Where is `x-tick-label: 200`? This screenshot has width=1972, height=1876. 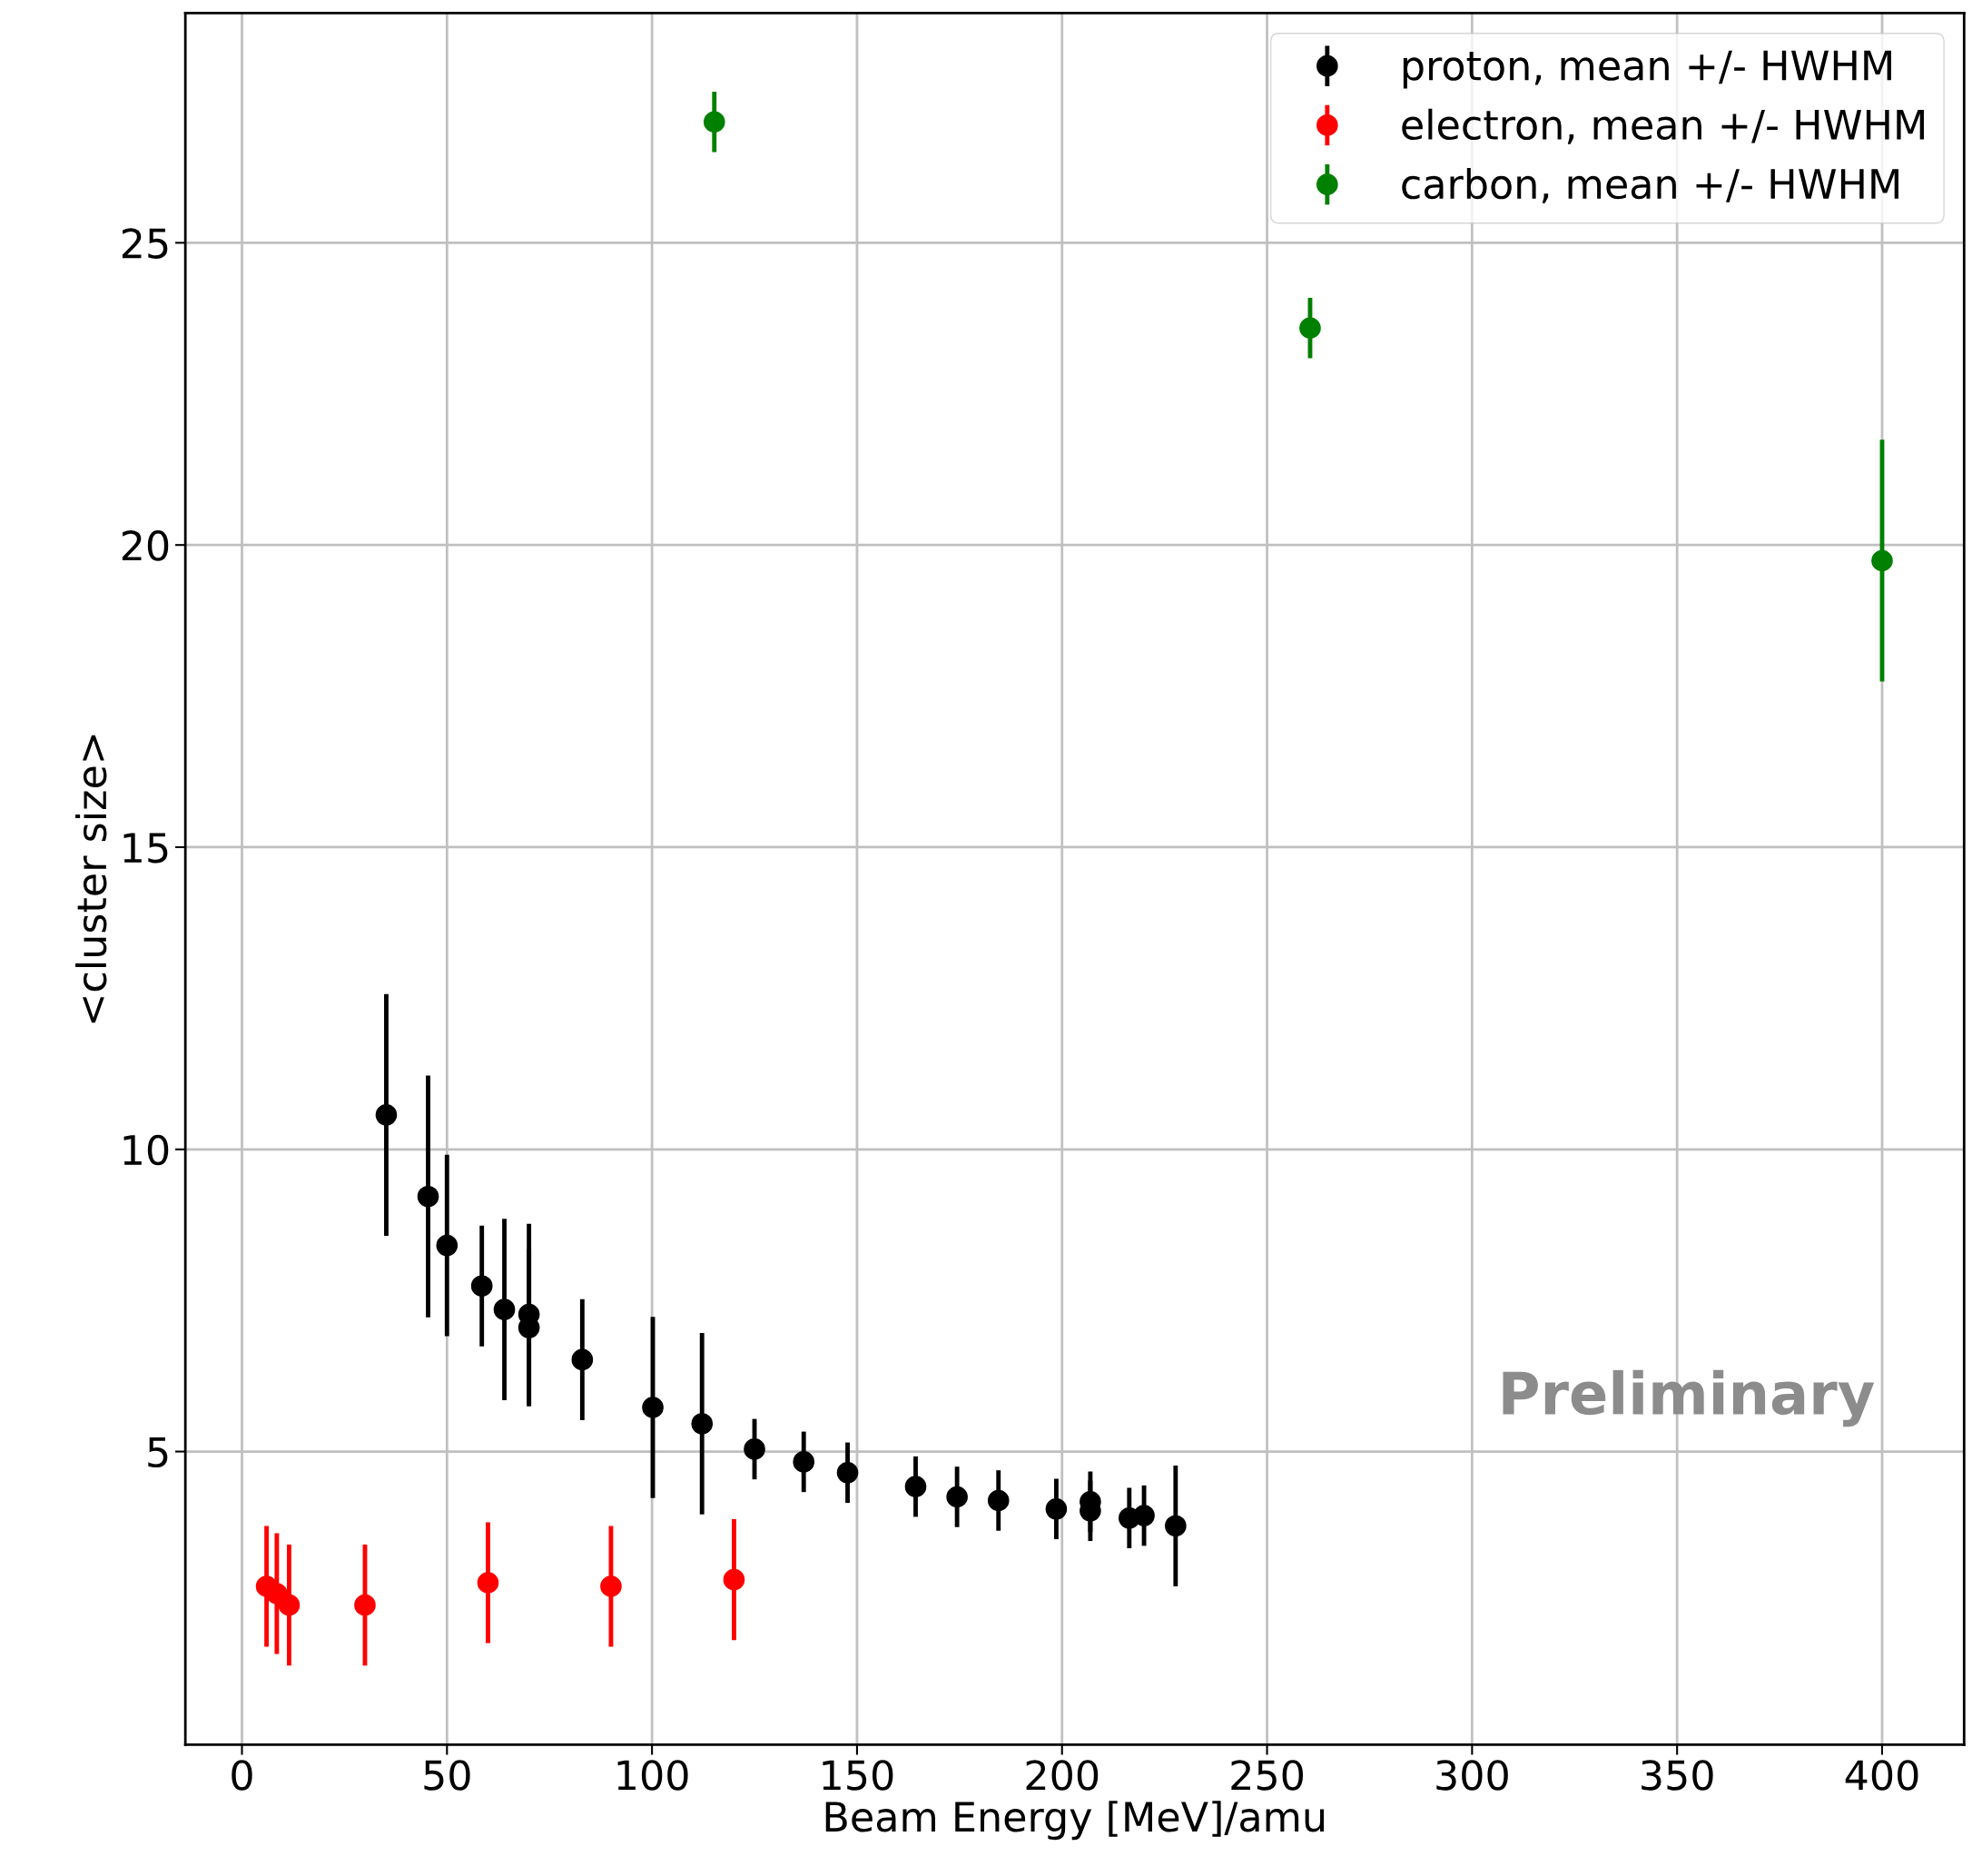 x-tick-label: 200 is located at coordinates (1062, 1776).